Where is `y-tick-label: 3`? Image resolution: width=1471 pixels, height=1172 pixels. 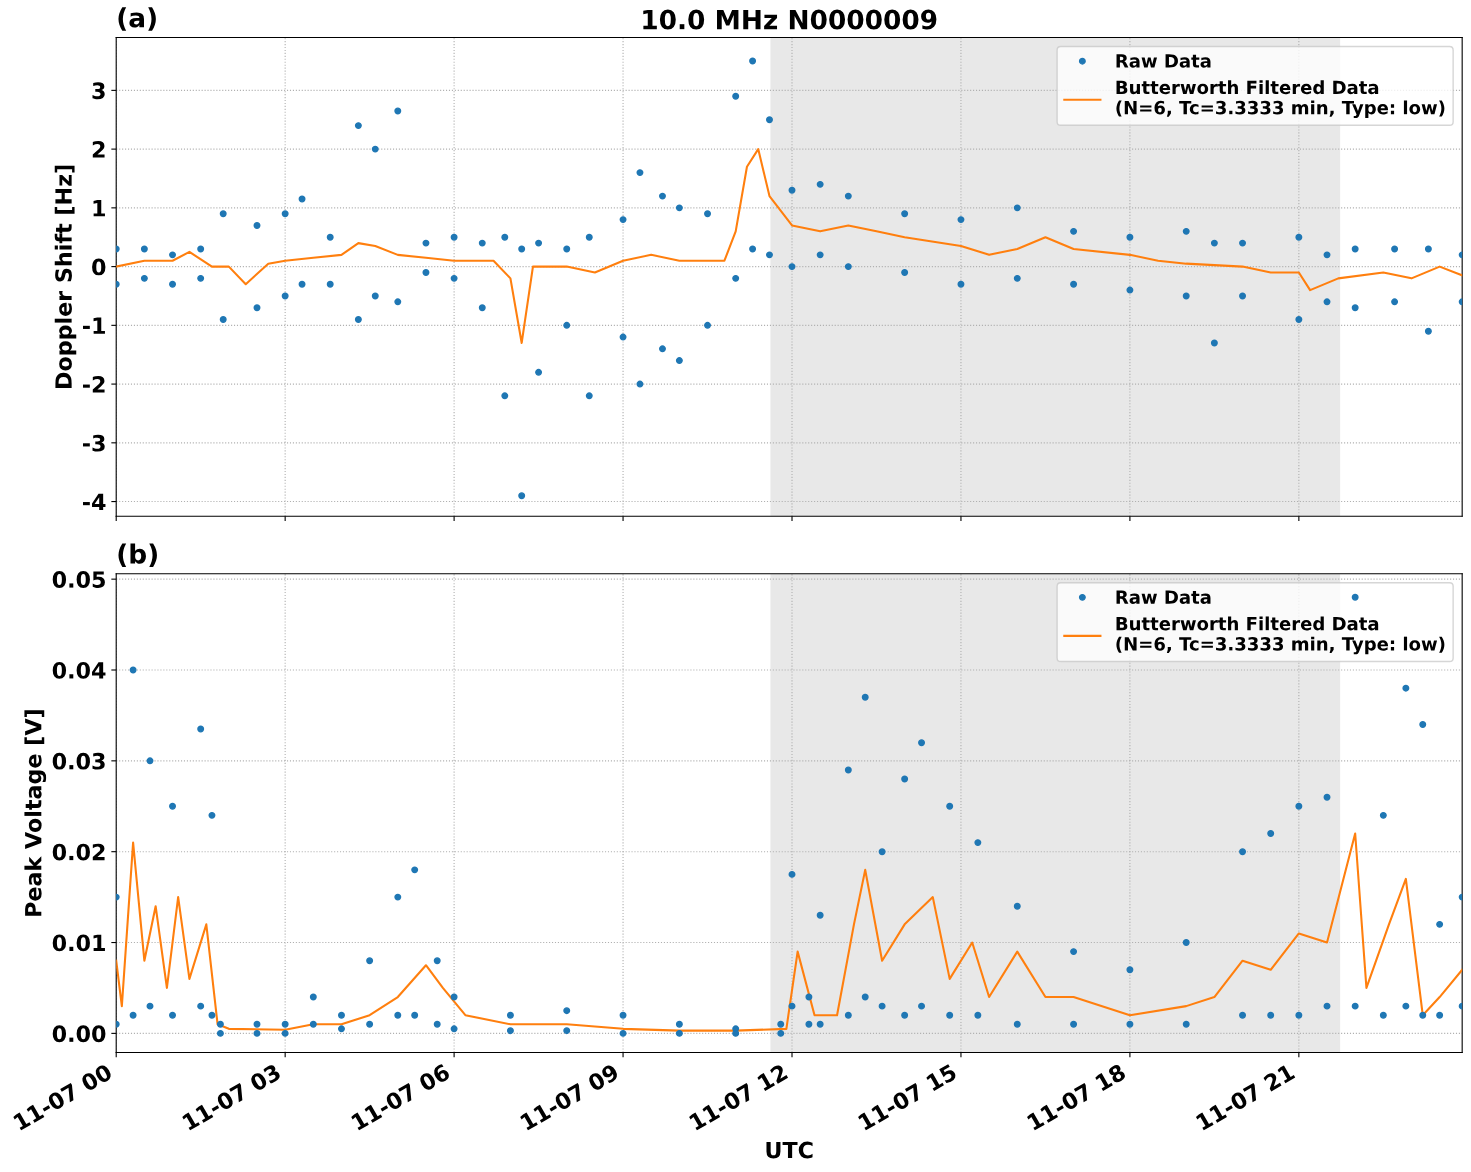 y-tick-label: 3 is located at coordinates (98, 91).